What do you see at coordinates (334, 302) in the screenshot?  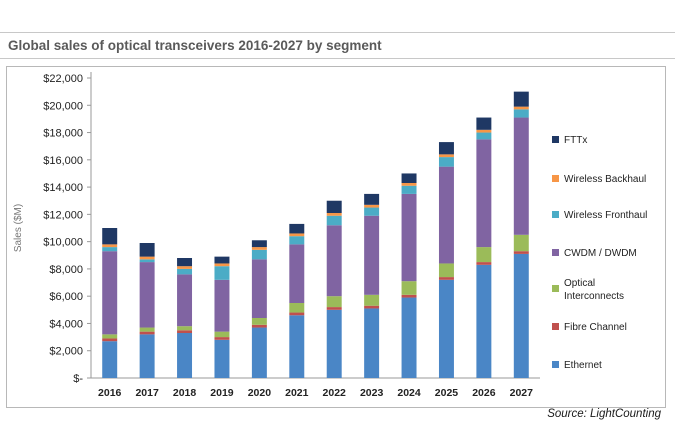 I see `bar-optical-interconnects-2022` at bounding box center [334, 302].